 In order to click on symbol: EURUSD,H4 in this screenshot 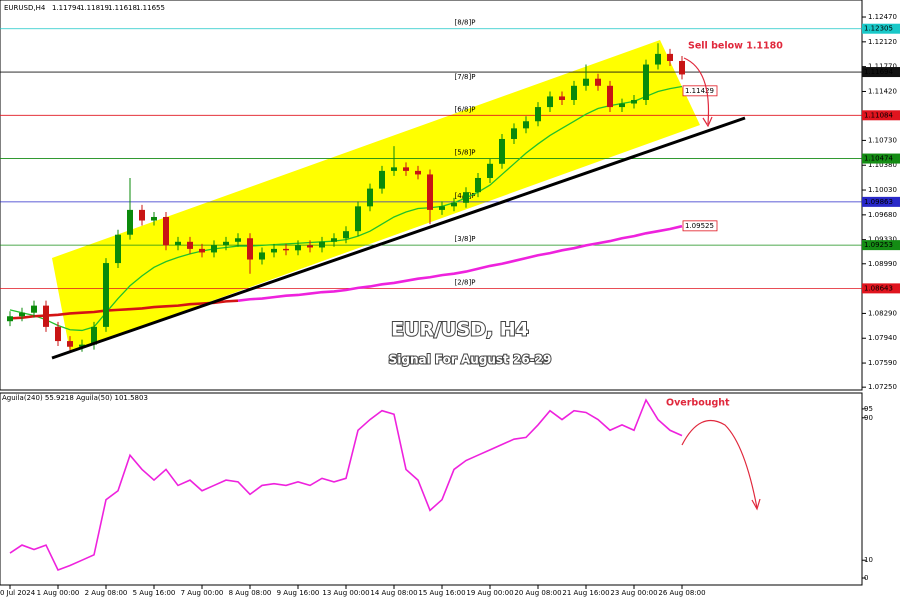, I will do `click(25, 8)`.